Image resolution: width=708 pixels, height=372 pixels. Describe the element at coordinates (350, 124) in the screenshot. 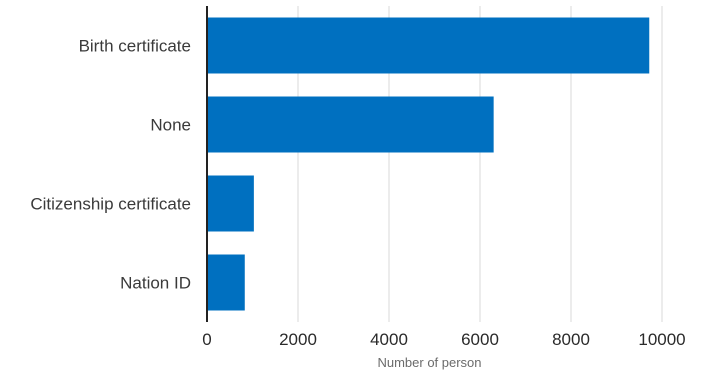

I see `bar-none` at that location.